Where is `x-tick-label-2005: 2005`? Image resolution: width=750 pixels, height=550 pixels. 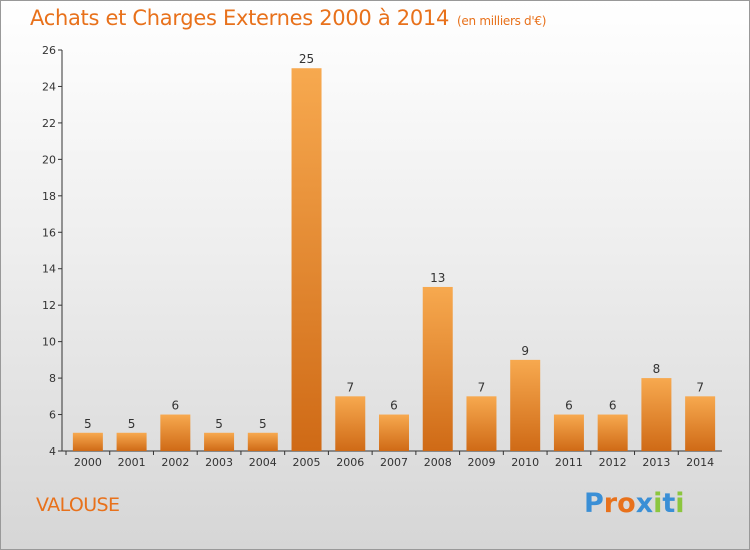
x-tick-label-2005: 2005 is located at coordinates (307, 462).